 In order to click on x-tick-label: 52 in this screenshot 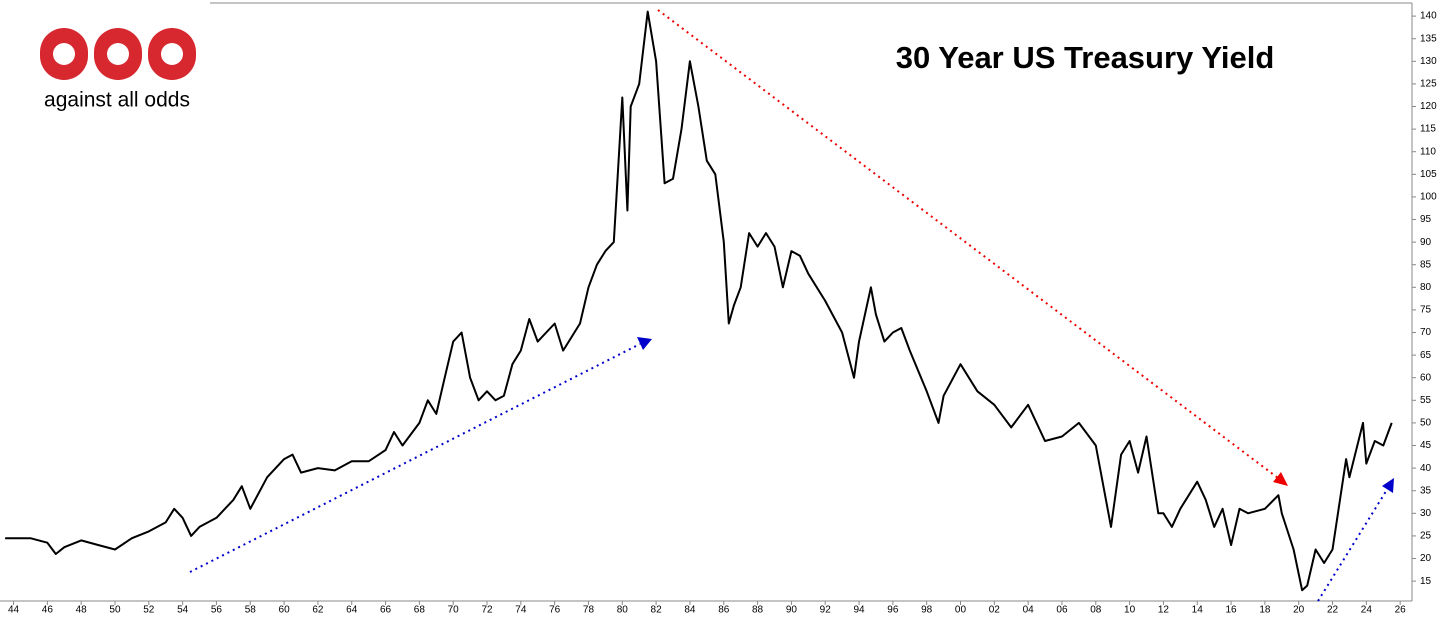, I will do `click(149, 610)`.